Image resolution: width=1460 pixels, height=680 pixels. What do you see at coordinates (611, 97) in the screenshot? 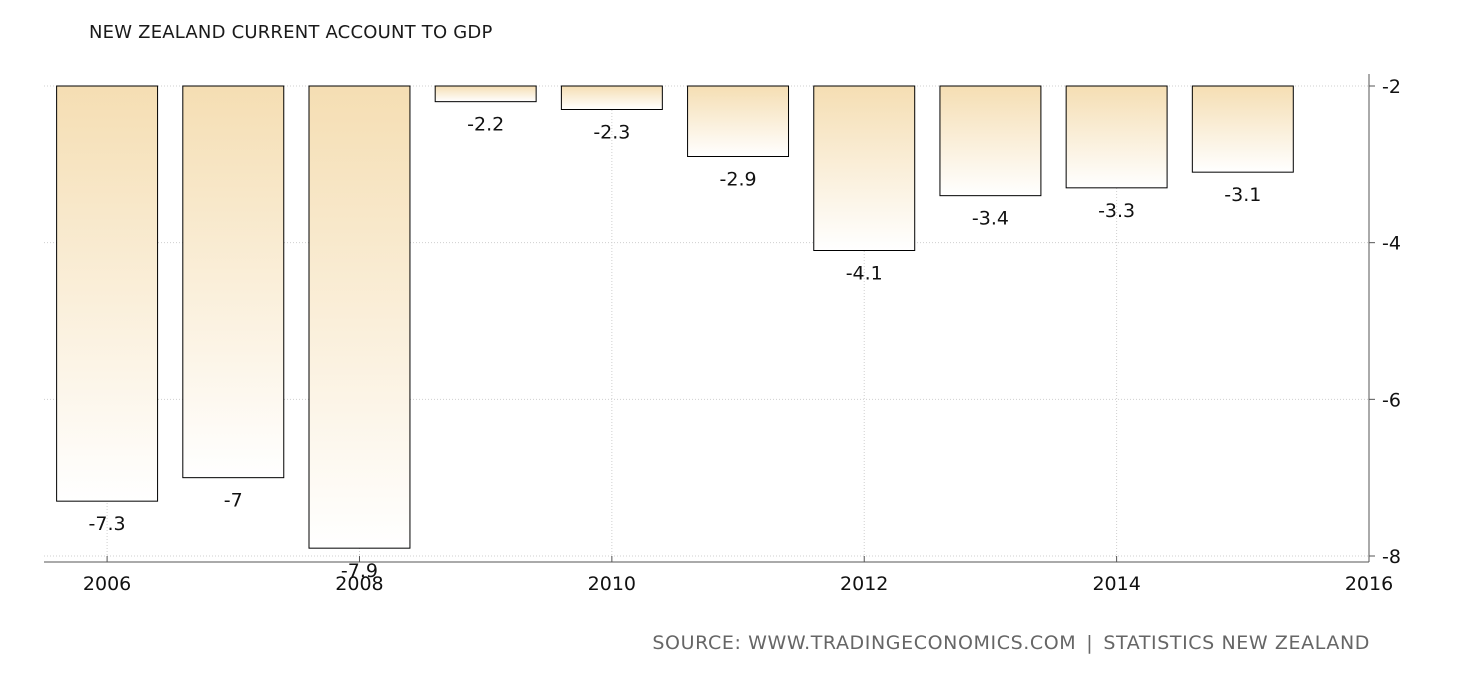
I see `bar-2010` at bounding box center [611, 97].